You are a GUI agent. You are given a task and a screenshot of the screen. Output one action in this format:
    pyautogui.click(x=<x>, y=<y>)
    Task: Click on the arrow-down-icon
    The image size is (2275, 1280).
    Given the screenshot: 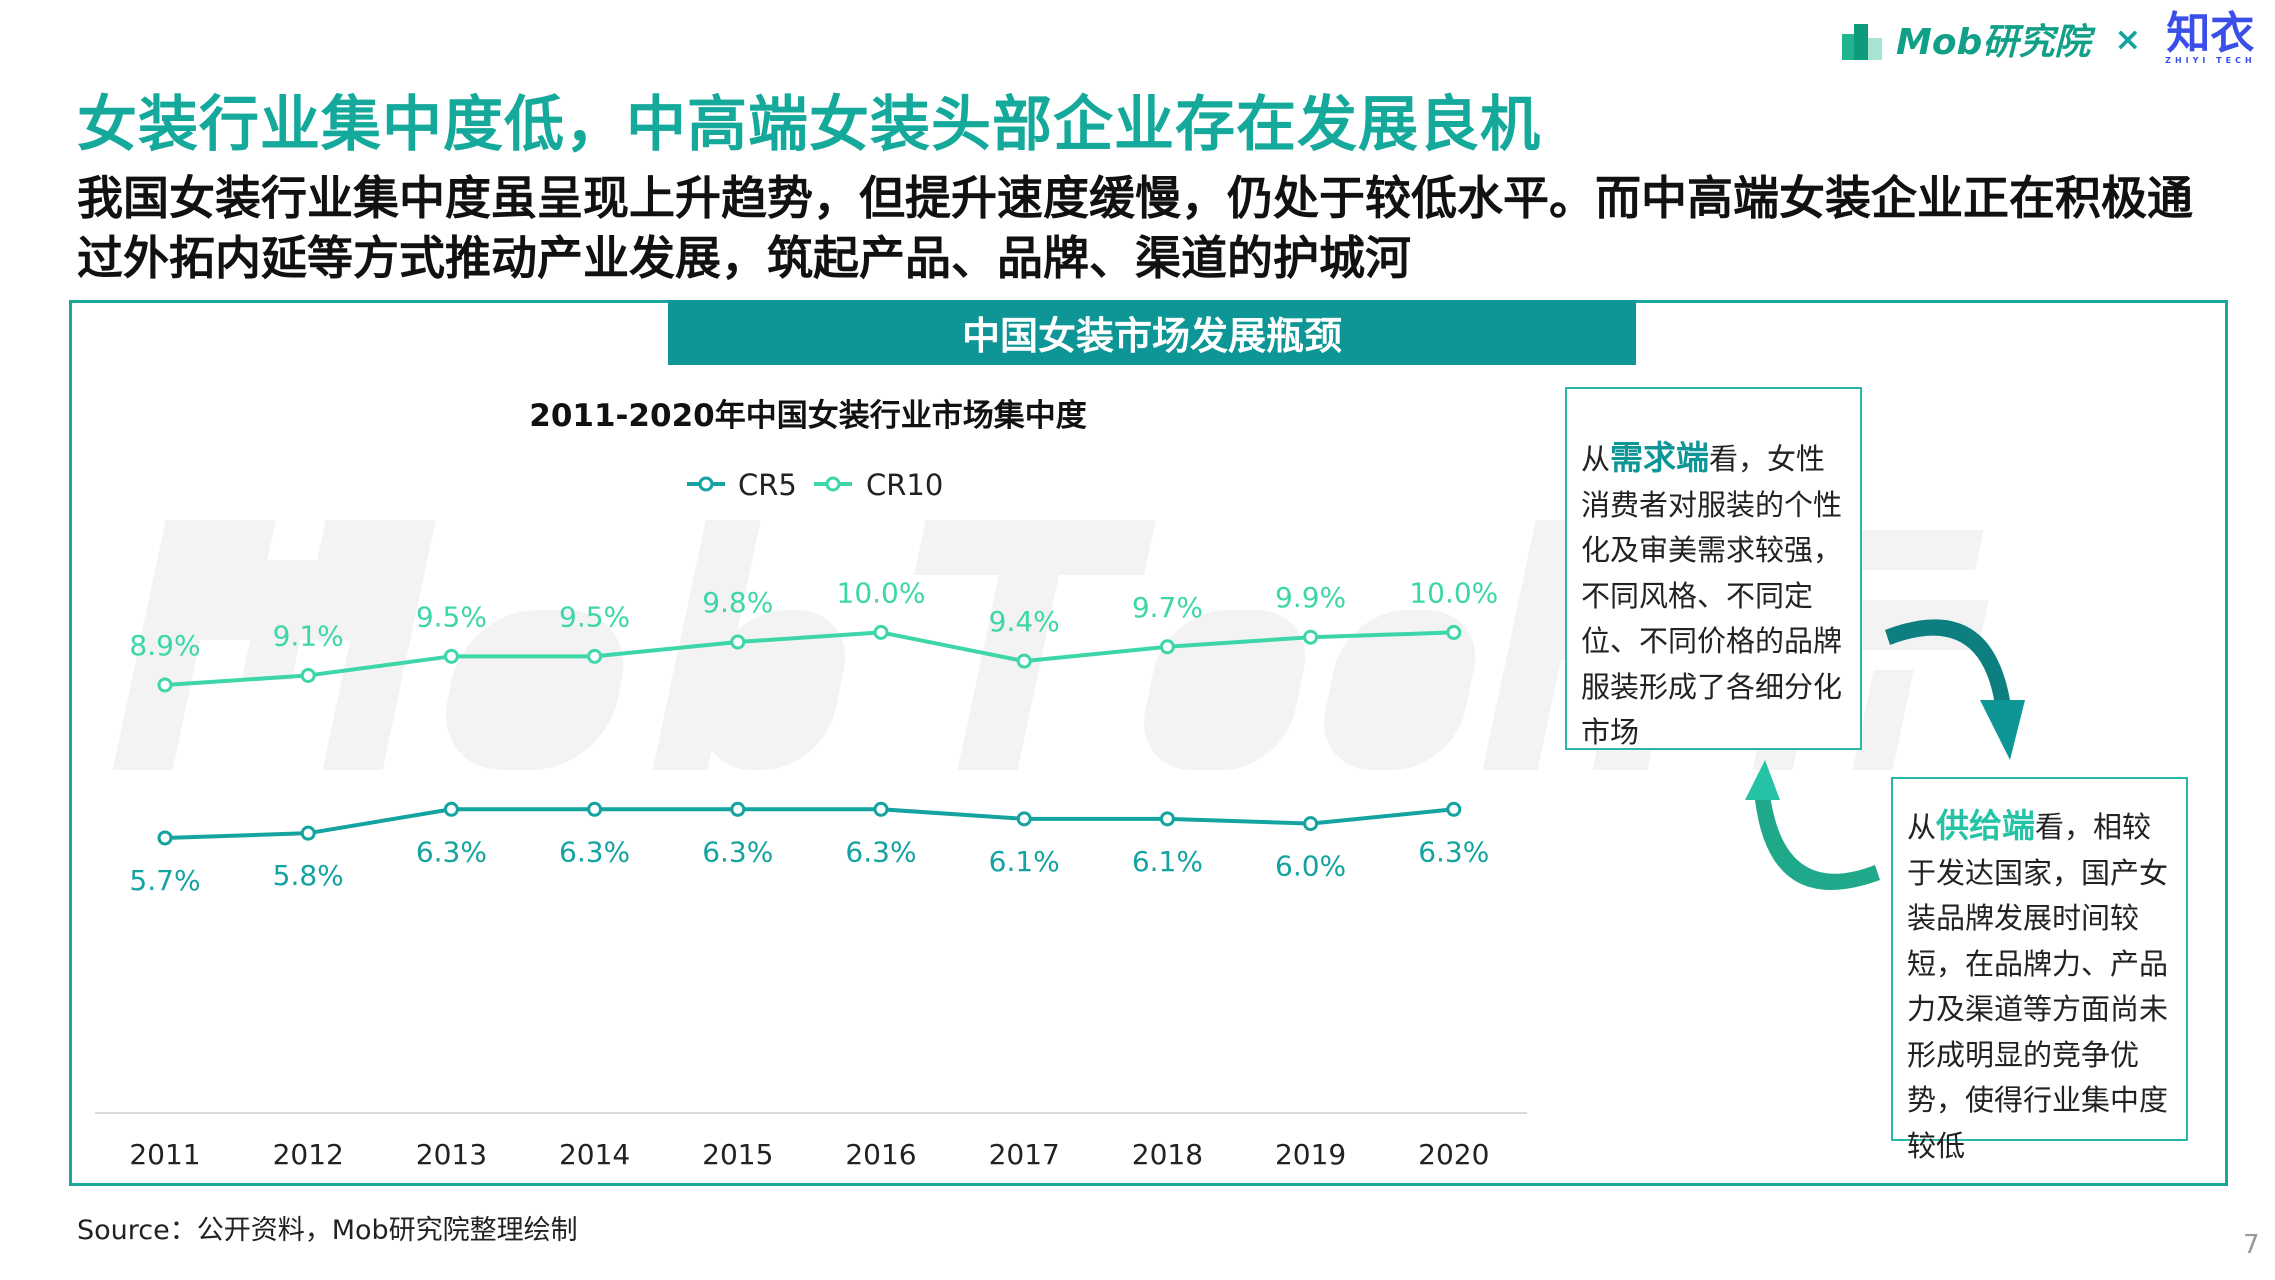 What is the action you would take?
    pyautogui.click(x=1947, y=662)
    